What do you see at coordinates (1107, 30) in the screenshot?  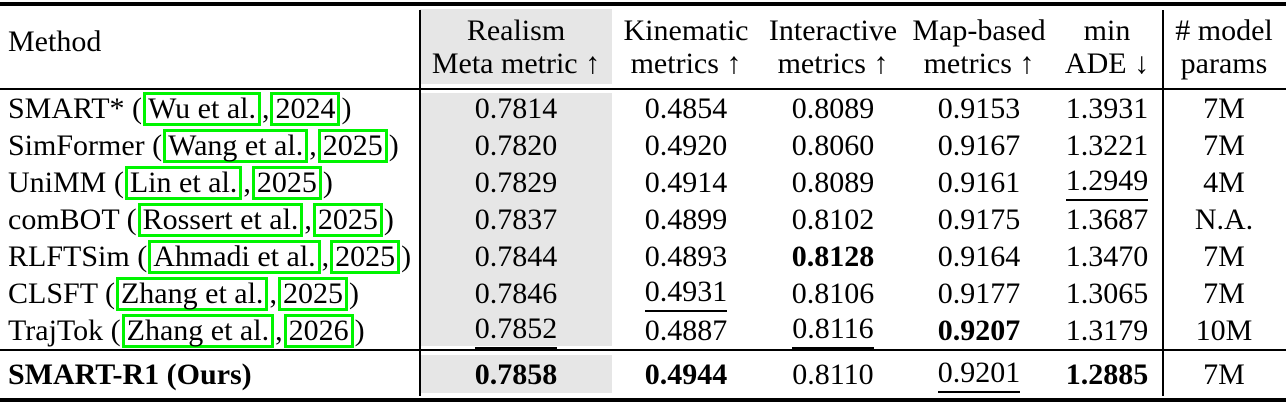 I see `column-header-line1: min` at bounding box center [1107, 30].